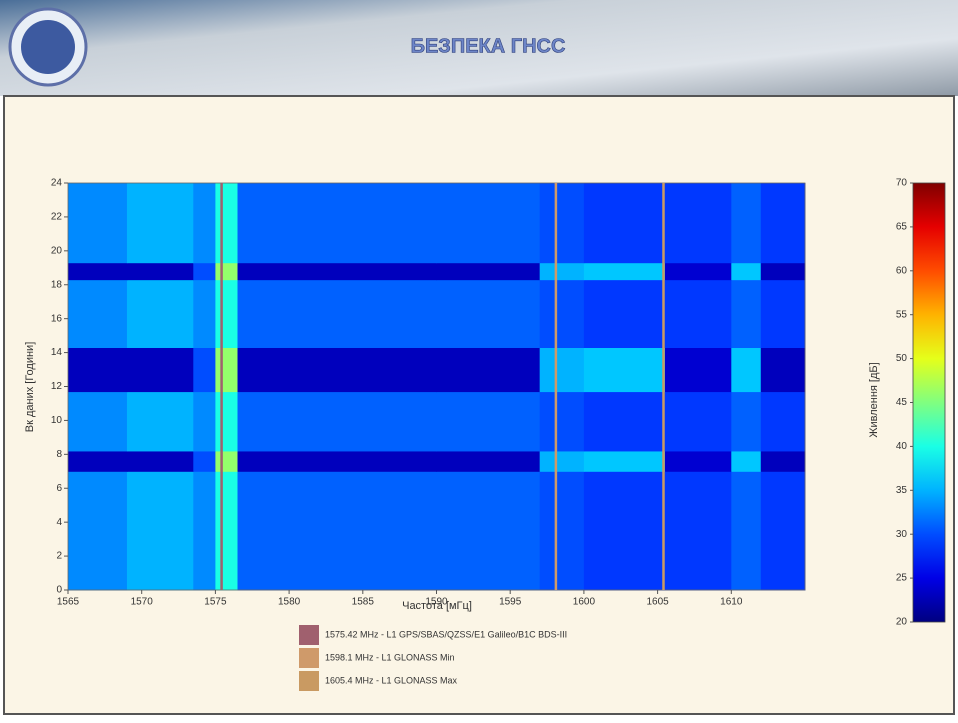 The width and height of the screenshot is (958, 723). I want to click on legend-label: 1598.1 MHz - L1 GLONASS Min, so click(390, 657).